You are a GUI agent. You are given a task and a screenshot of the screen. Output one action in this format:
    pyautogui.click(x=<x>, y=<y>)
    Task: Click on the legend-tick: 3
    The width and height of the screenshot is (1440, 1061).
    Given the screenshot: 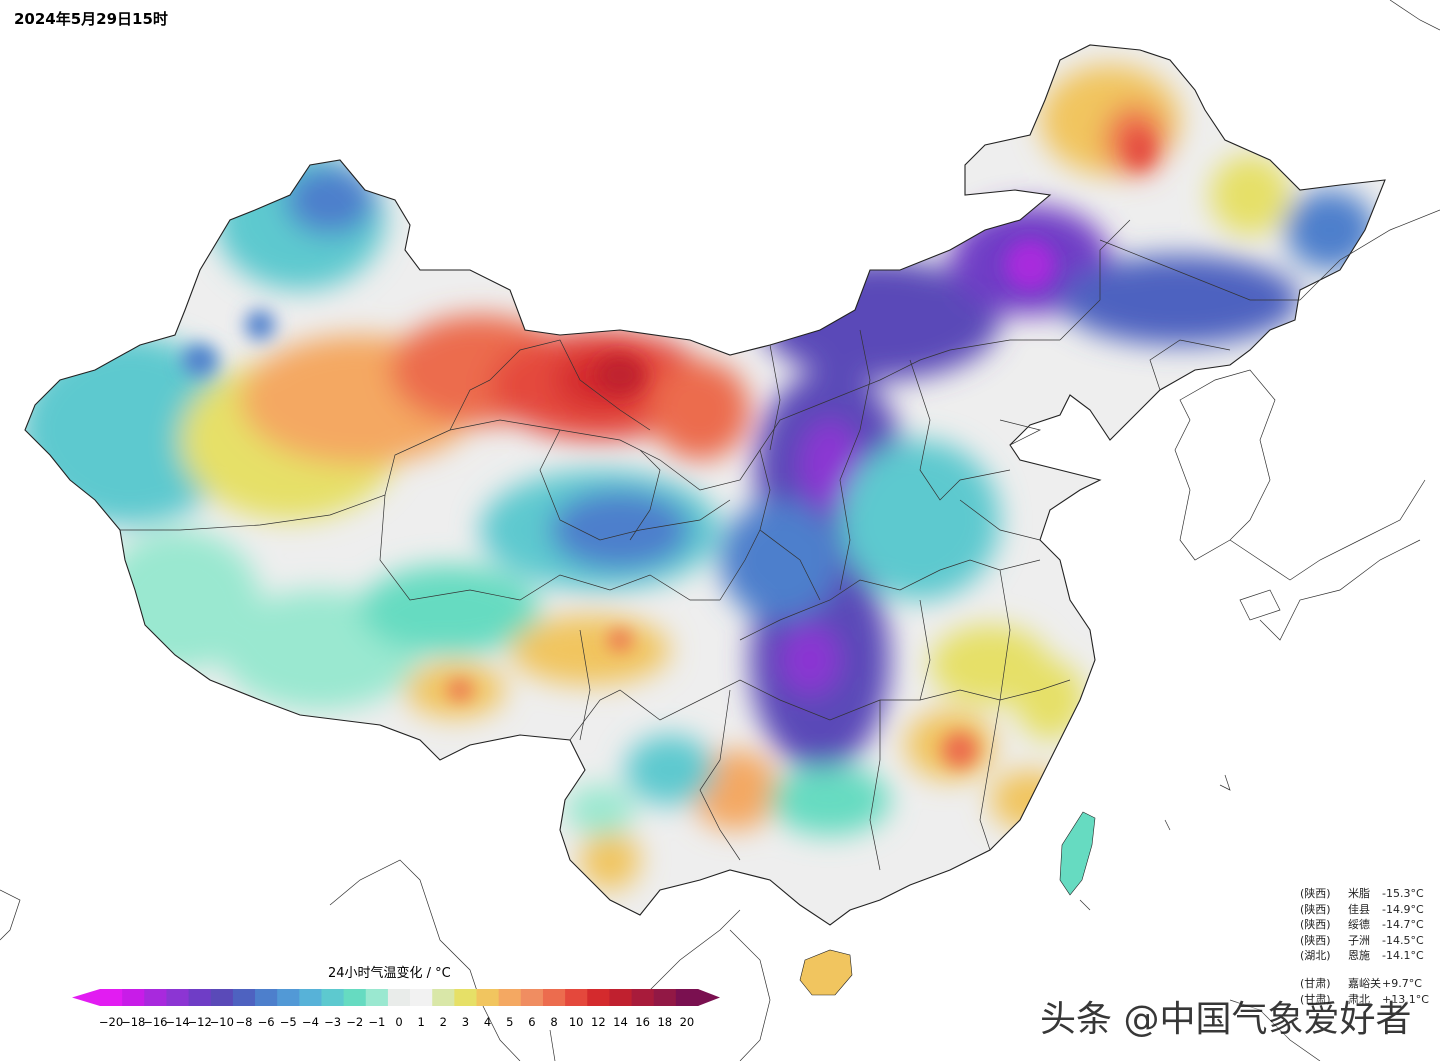 What is the action you would take?
    pyautogui.click(x=465, y=1022)
    